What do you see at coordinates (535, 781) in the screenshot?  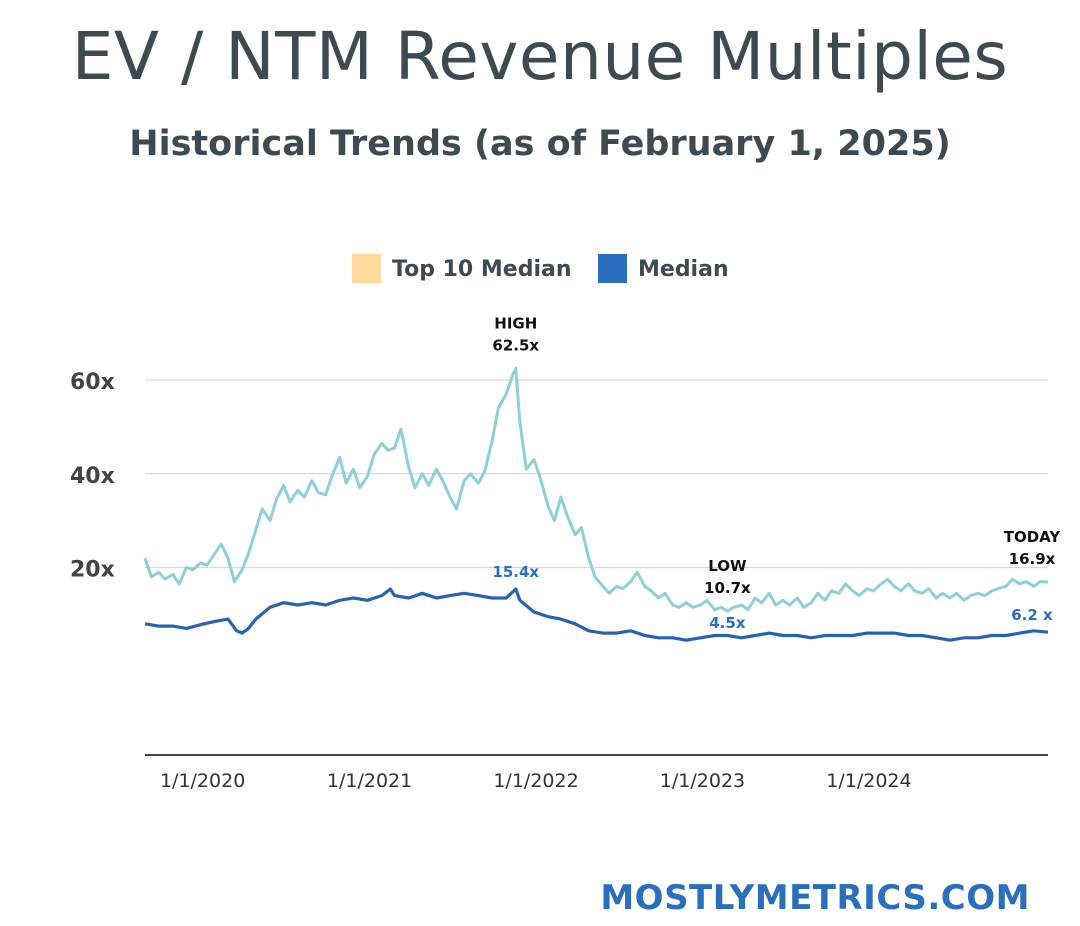 I see `x-tick-label-2: 1/1/2022` at bounding box center [535, 781].